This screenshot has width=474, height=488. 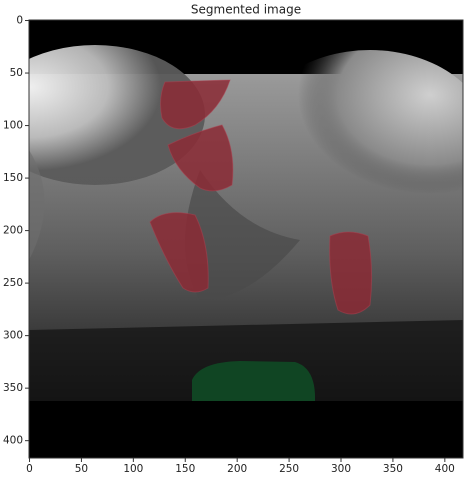 What do you see at coordinates (185, 469) in the screenshot?
I see `x-tick-label: 150` at bounding box center [185, 469].